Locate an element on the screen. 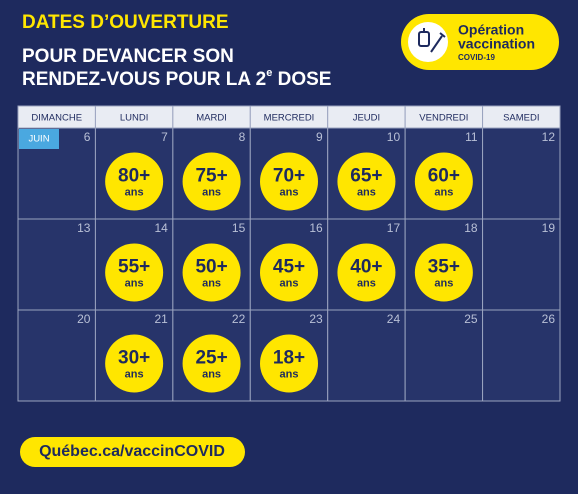  age-label: 35+ is located at coordinates (444, 267).